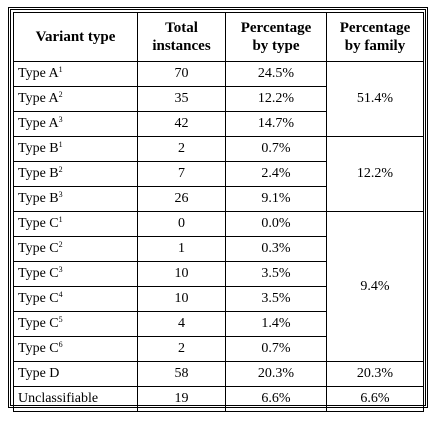 The image size is (444, 428). I want to click on instances-cell: 70, so click(181, 74).